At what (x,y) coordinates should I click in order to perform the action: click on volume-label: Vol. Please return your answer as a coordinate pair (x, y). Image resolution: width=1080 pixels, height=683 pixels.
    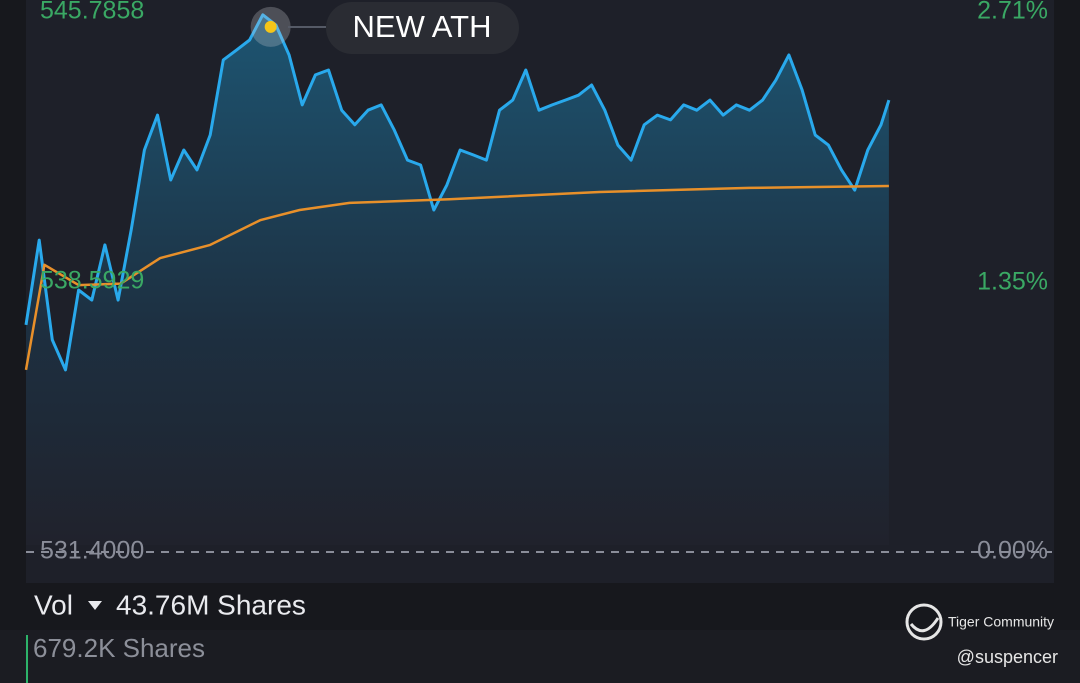
    Looking at the image, I should click on (53, 604).